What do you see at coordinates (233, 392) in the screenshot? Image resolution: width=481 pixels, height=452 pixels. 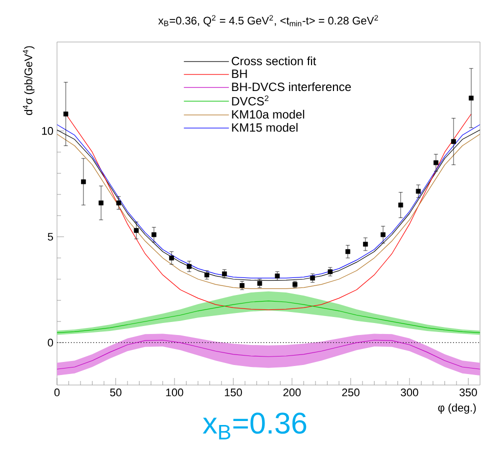 I see `x-tick-label: 150` at bounding box center [233, 392].